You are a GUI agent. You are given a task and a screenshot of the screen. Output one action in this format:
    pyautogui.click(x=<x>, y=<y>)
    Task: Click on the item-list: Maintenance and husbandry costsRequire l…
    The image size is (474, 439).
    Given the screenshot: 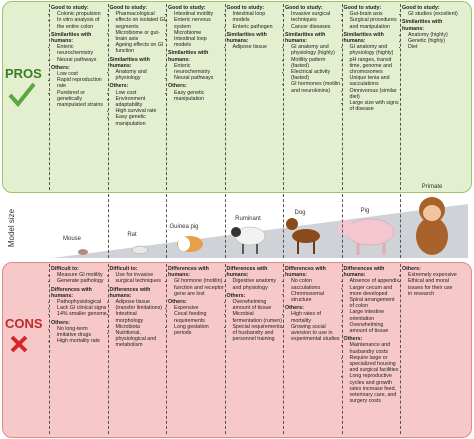 What is the action you would take?
    pyautogui.click(x=372, y=373)
    